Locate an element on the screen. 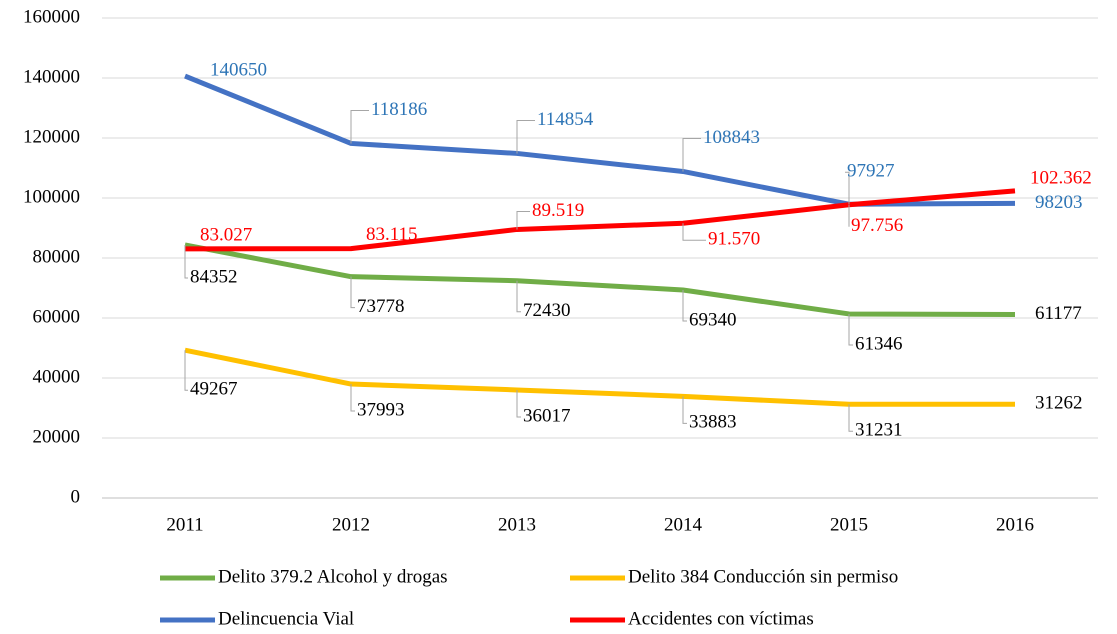  x-tick-label: 2013 is located at coordinates (517, 524).